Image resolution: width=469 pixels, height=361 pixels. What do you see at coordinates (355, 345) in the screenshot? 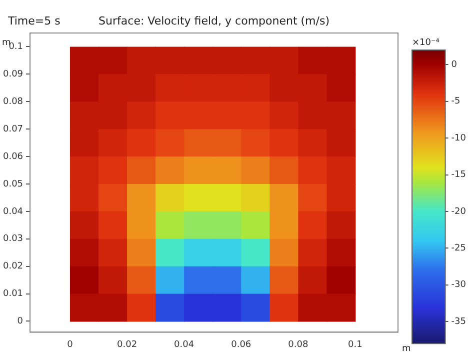
I see `x-tick-label: 0.1` at bounding box center [355, 345].